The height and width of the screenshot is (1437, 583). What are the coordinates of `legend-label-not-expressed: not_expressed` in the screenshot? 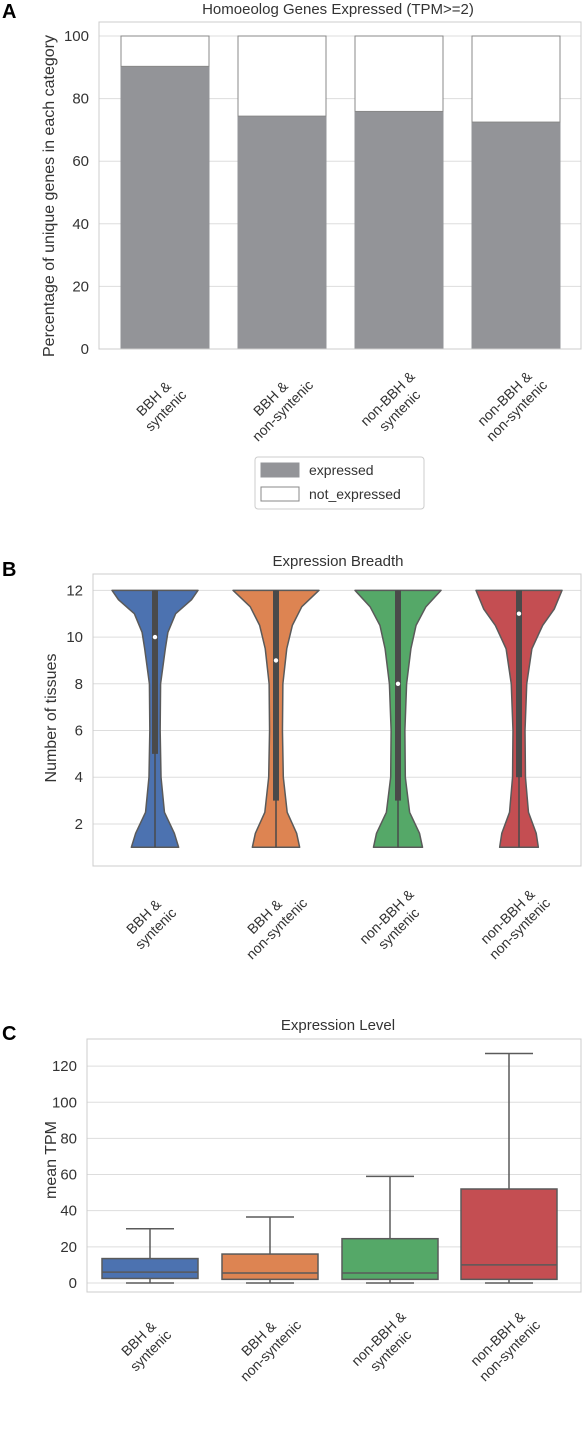 It's located at (355, 494).